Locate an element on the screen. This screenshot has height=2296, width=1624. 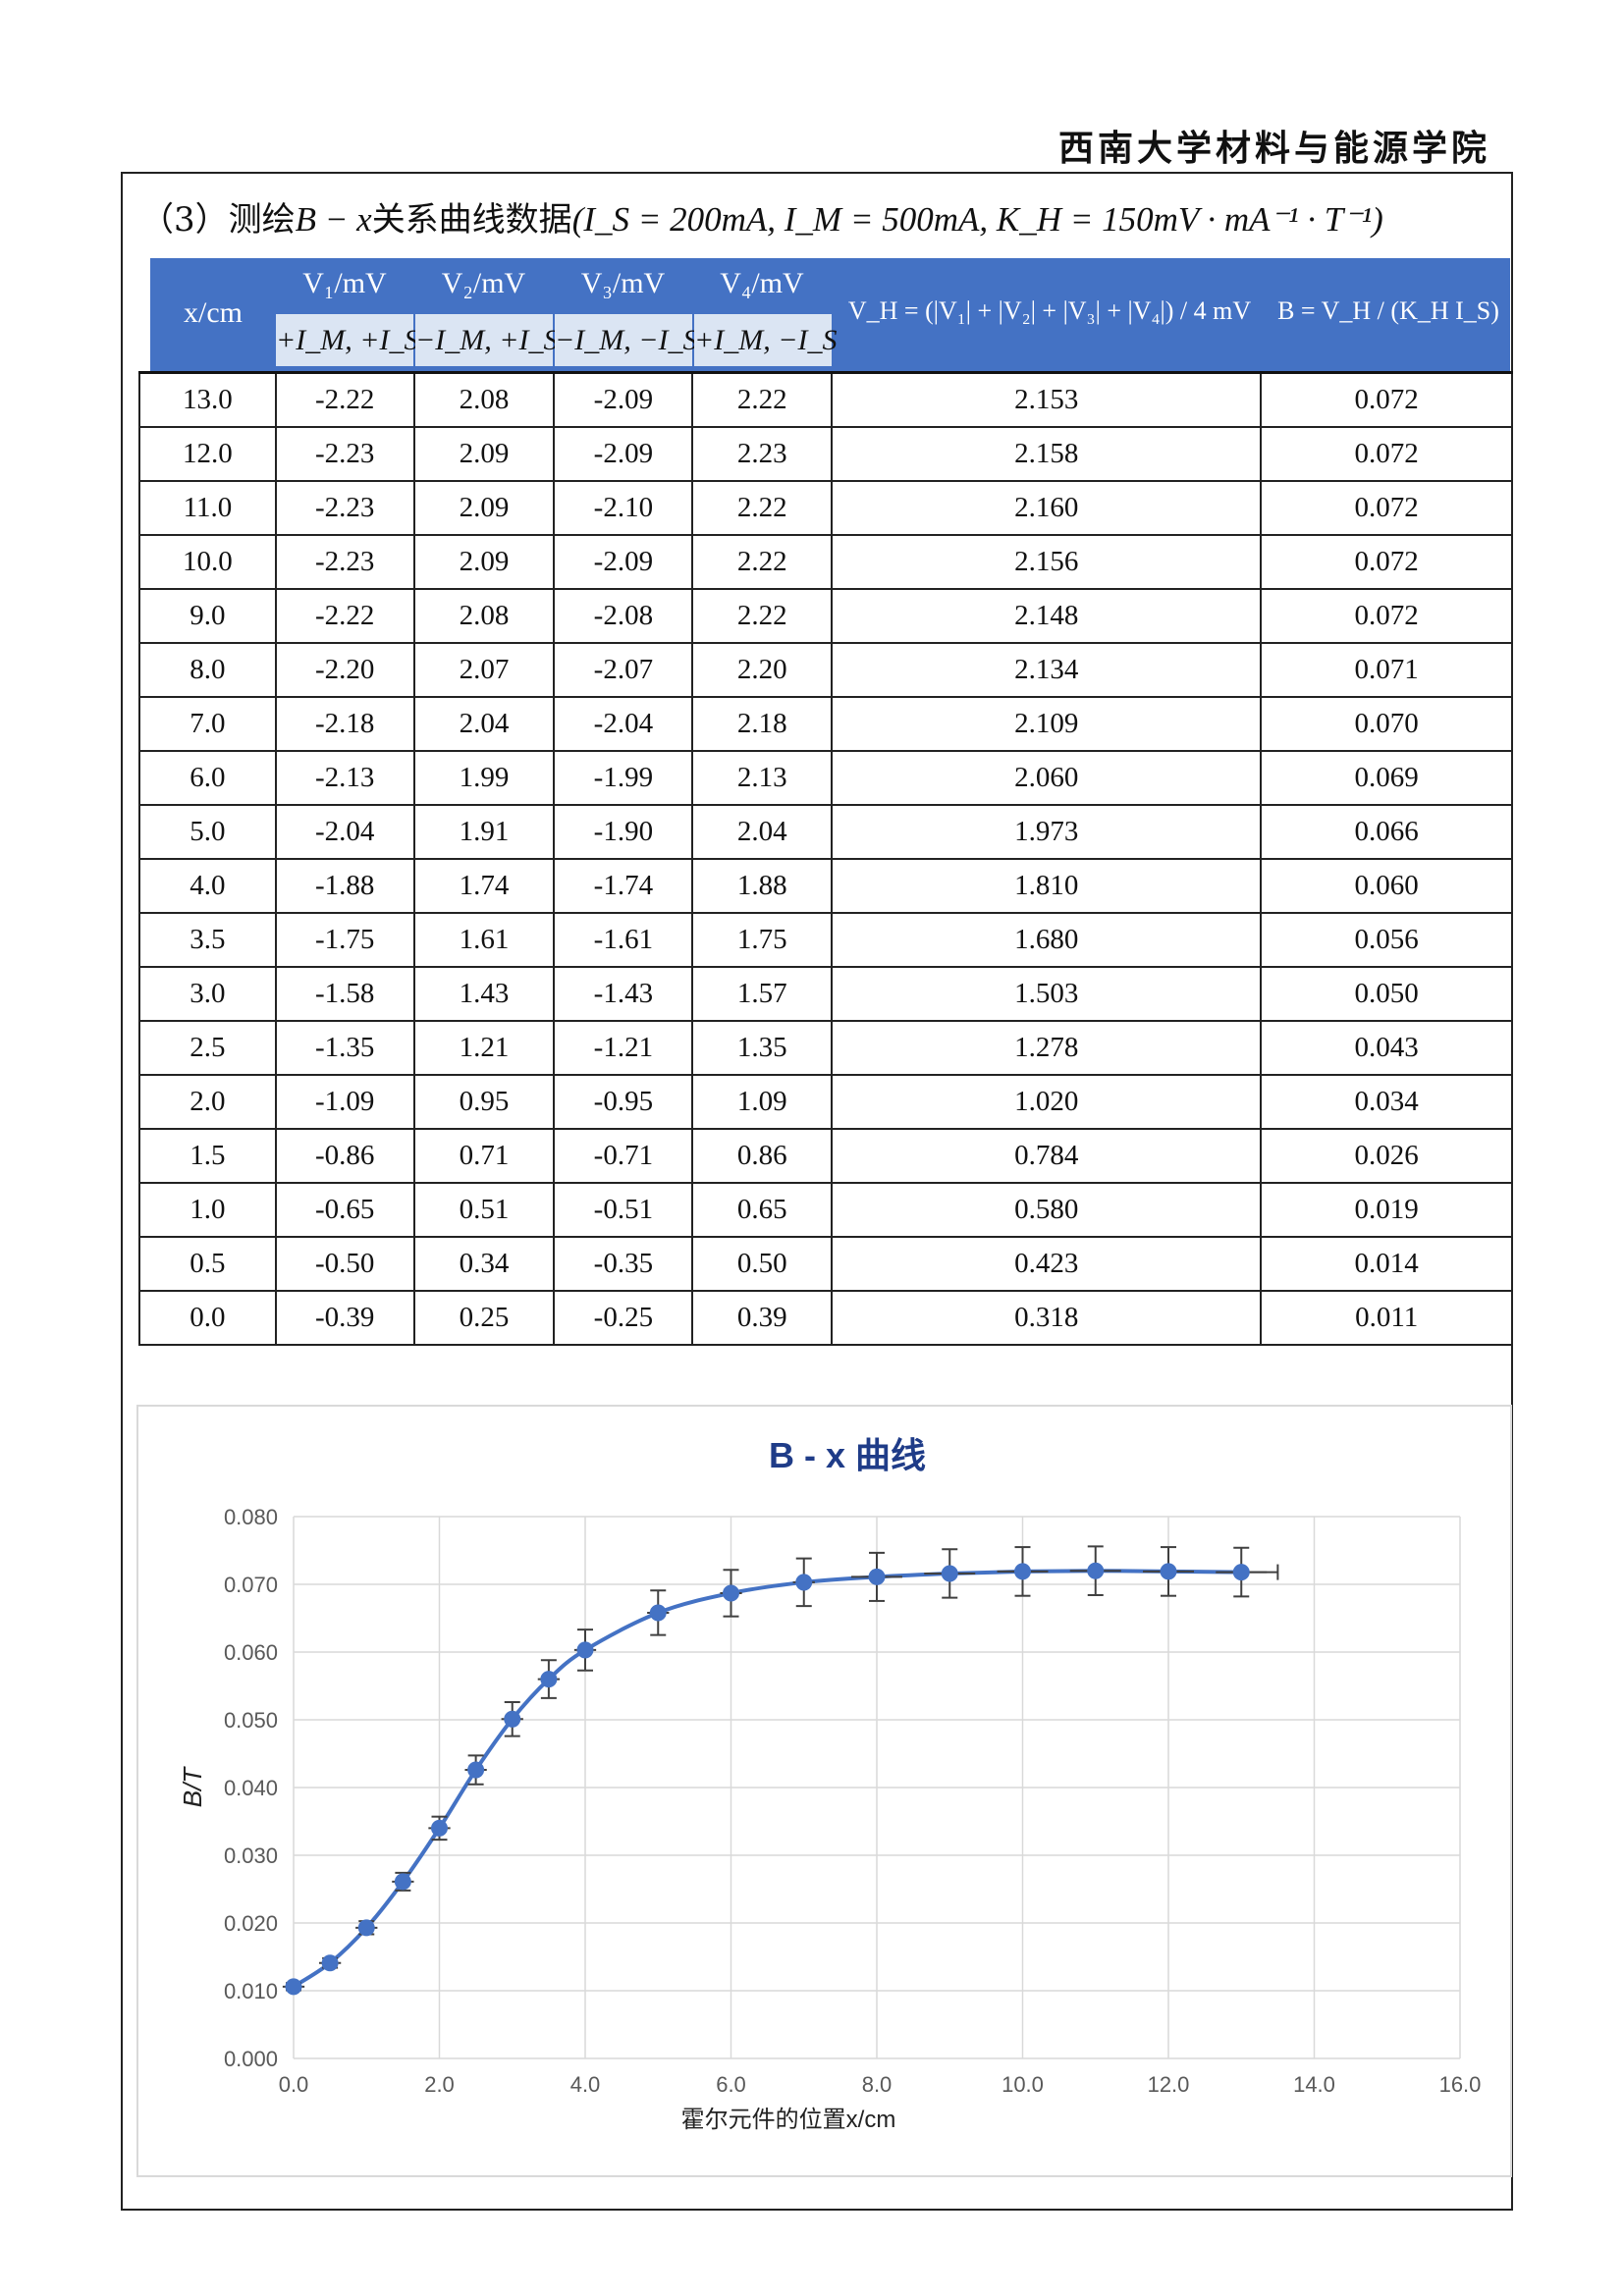
section-title-prefix: （3）测绘 is located at coordinates (218, 220).